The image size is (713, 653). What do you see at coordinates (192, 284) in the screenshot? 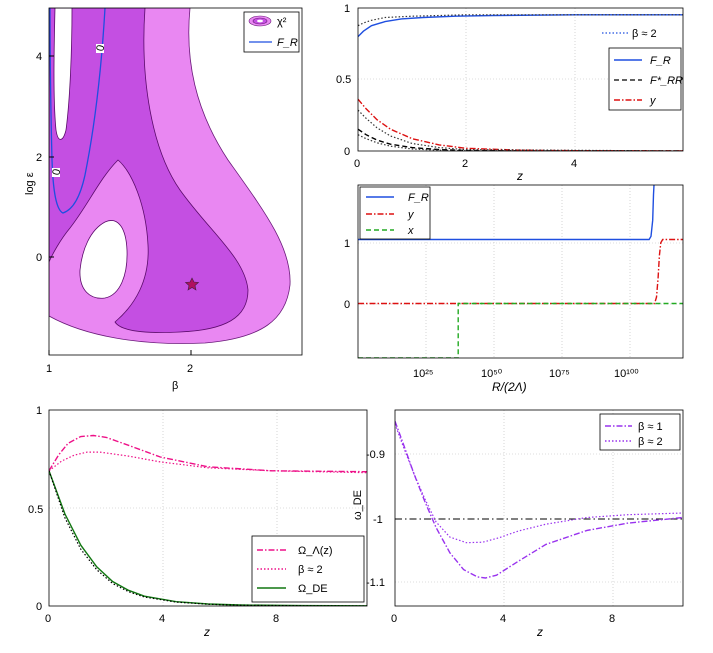
I see `best-fit-star` at bounding box center [192, 284].